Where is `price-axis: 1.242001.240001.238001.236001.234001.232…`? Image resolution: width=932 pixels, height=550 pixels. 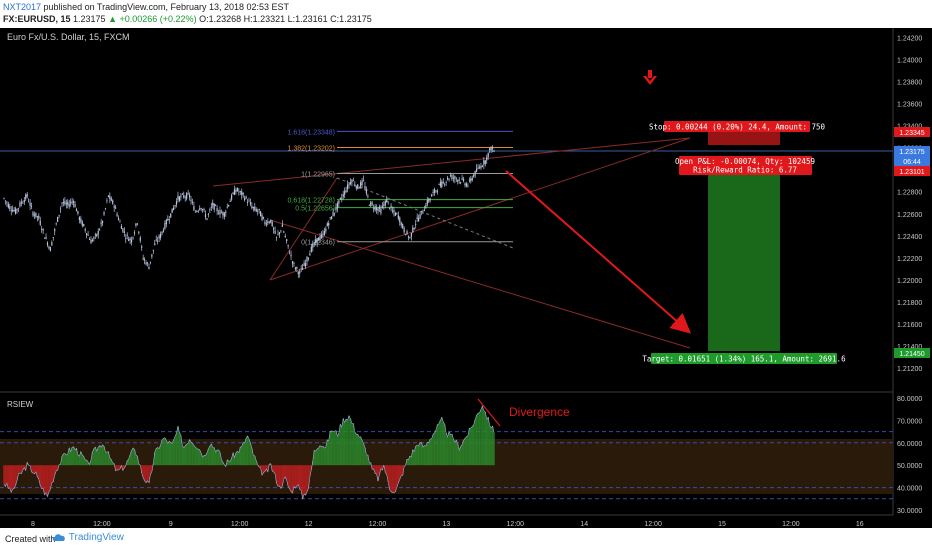
price-axis: 1.242001.240001.238001.236001.234001.232… is located at coordinates (909, 204).